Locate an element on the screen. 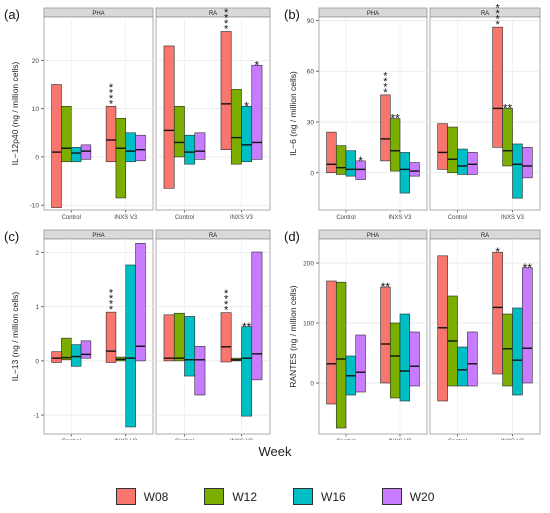 Image resolution: width=550 pixels, height=513 pixels. y-tick-label: 1 is located at coordinates (37, 307).